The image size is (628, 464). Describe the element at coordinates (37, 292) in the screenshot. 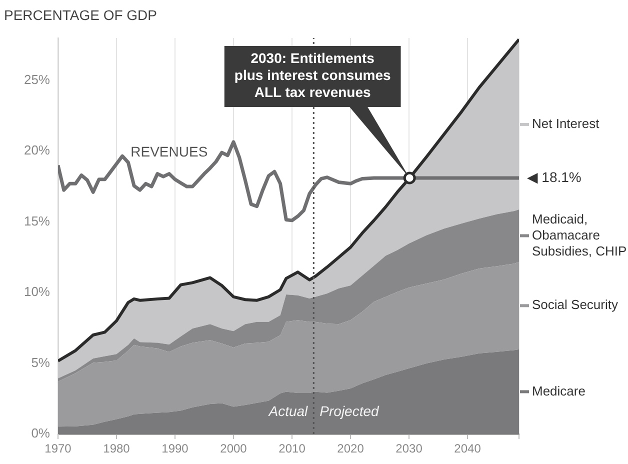

I see `y-tick-label: 10%` at that location.